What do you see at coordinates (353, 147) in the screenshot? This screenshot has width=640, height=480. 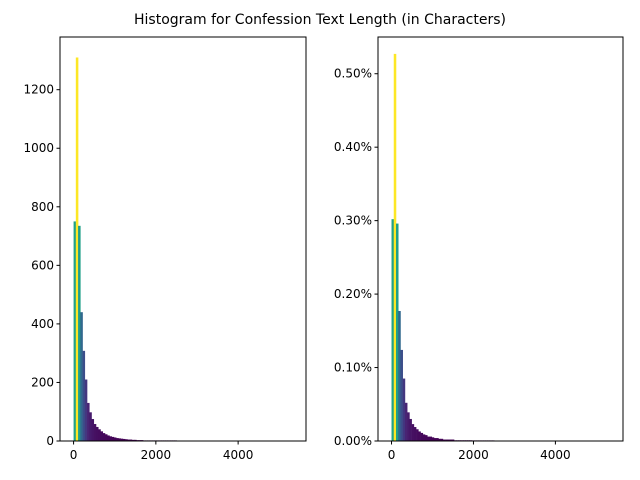 I see `y-tick-label: 0.40%` at bounding box center [353, 147].